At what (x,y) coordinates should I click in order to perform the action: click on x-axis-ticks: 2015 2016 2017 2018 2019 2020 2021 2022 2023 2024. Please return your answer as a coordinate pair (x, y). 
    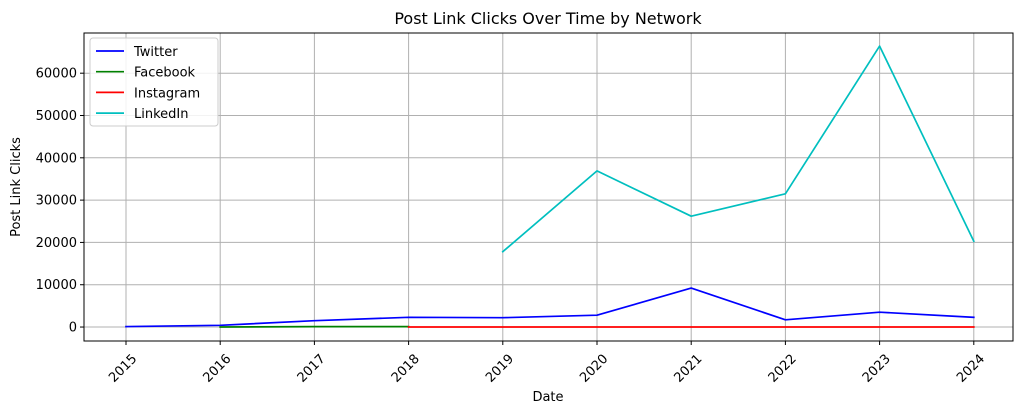
    Looking at the image, I should click on (547, 363).